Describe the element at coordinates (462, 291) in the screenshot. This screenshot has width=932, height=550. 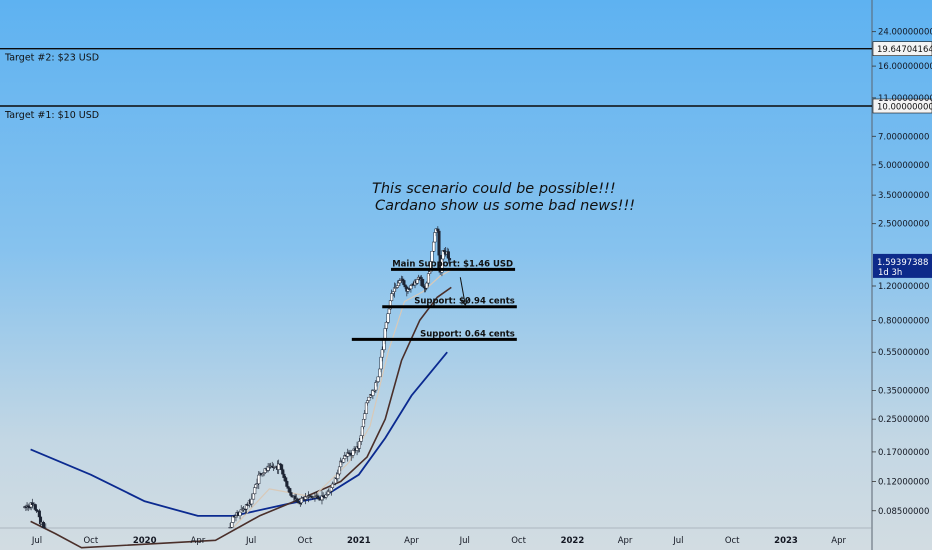
I see `projection-arrow` at that location.